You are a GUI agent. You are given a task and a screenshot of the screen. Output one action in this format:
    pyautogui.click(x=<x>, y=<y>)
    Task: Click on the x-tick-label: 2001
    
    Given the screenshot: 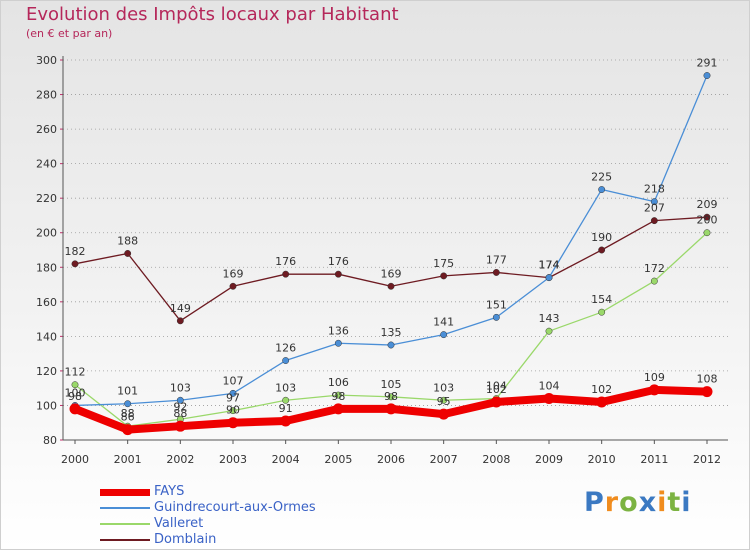 What is the action you would take?
    pyautogui.click(x=128, y=459)
    